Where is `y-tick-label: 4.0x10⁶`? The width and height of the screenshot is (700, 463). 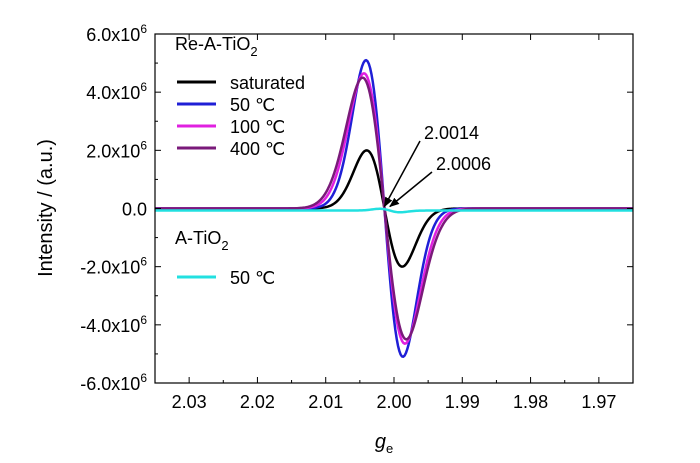 y-tick-label: 4.0x10⁶ is located at coordinates (116, 91).